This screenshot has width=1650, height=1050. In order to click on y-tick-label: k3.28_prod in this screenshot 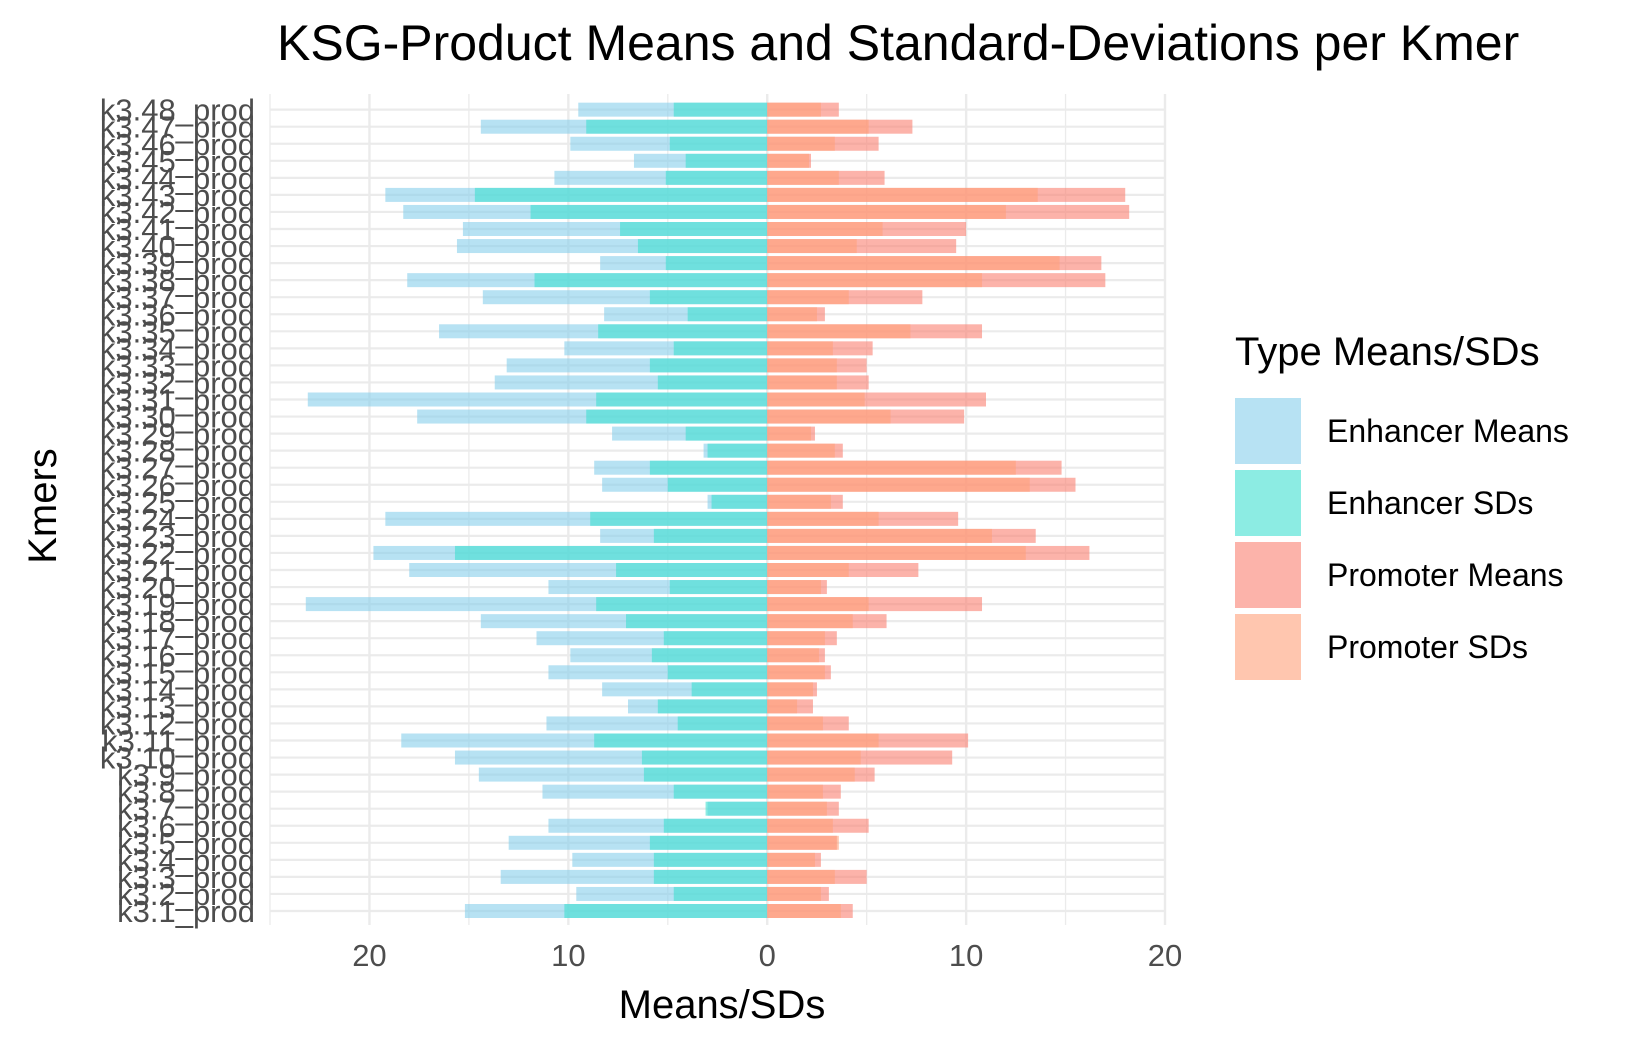, I will do `click(177, 451)`.